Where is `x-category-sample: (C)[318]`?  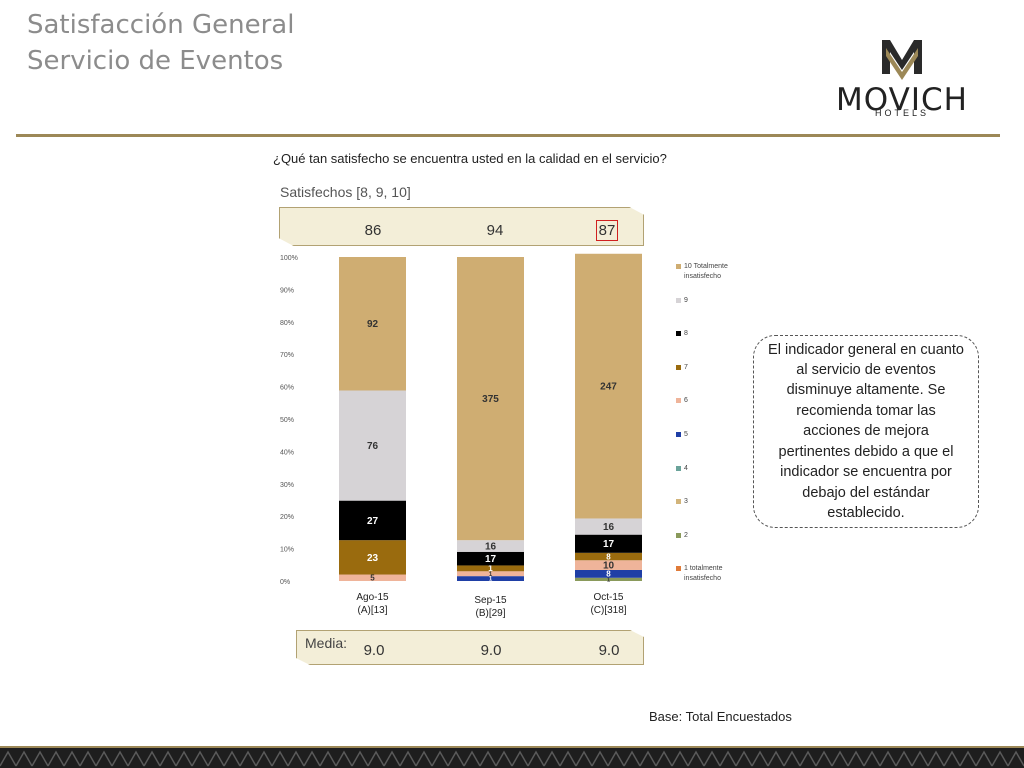 x-category-sample: (C)[318] is located at coordinates (608, 610).